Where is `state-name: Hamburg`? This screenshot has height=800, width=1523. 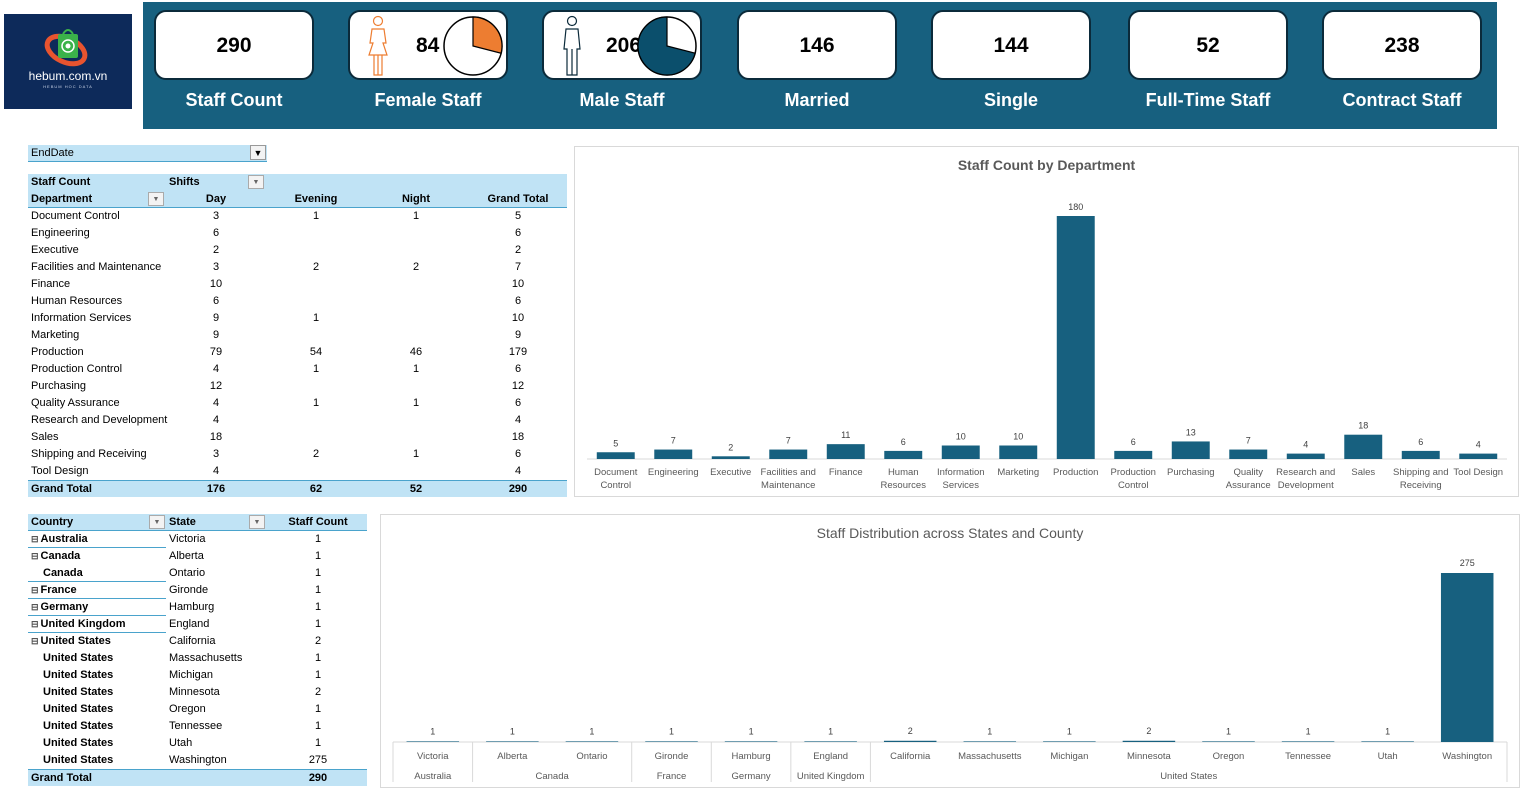
state-name: Hamburg is located at coordinates (192, 607).